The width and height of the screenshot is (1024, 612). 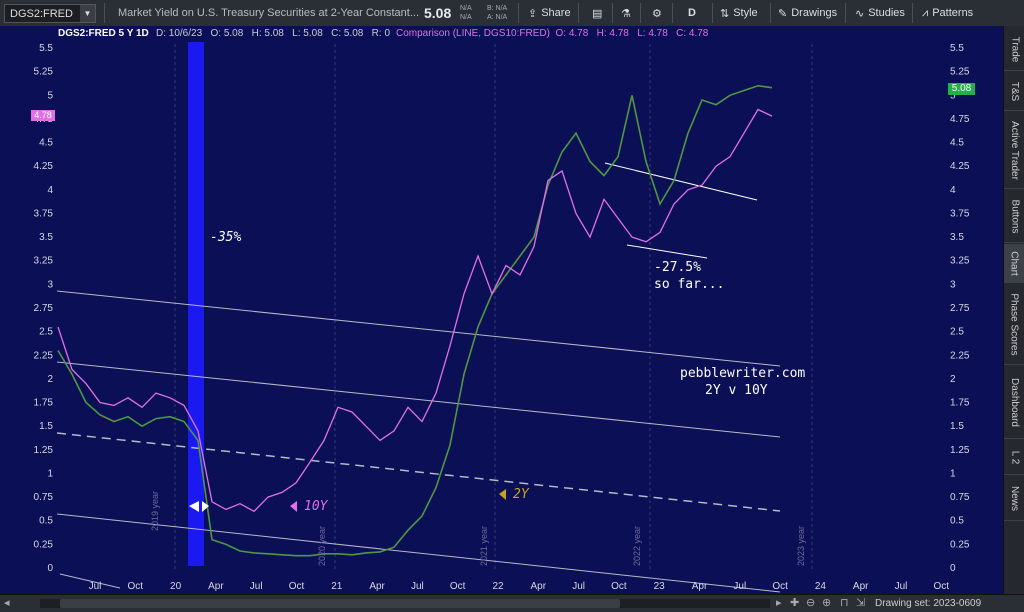 I want to click on drawings-label: Drawings, so click(x=814, y=13).